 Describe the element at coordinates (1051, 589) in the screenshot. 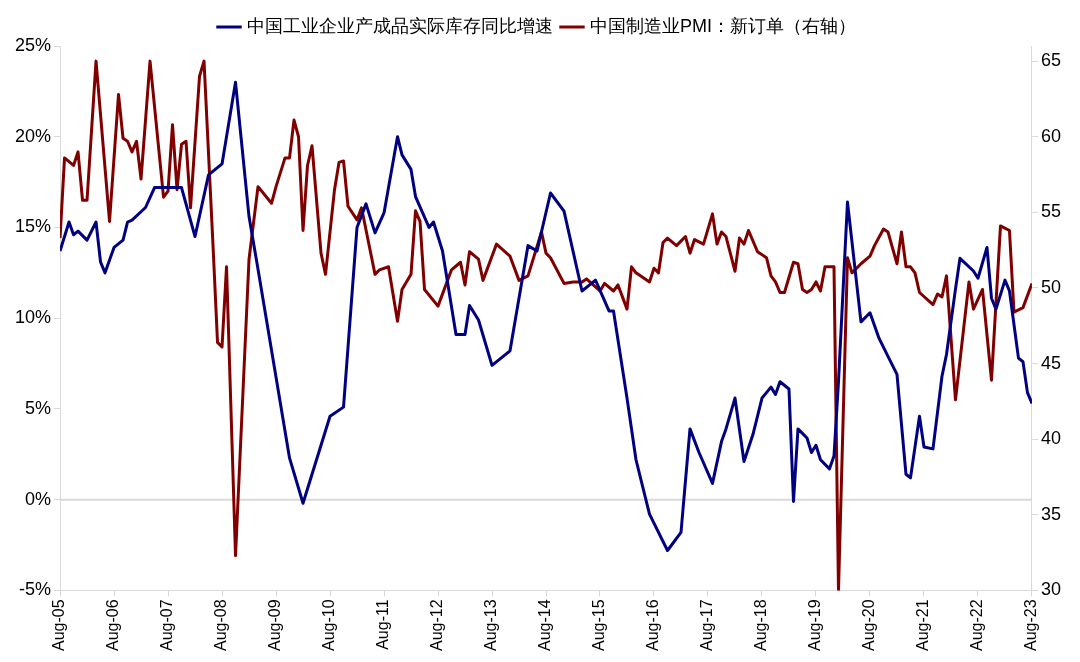

I see `y2-tick-label: 30` at that location.